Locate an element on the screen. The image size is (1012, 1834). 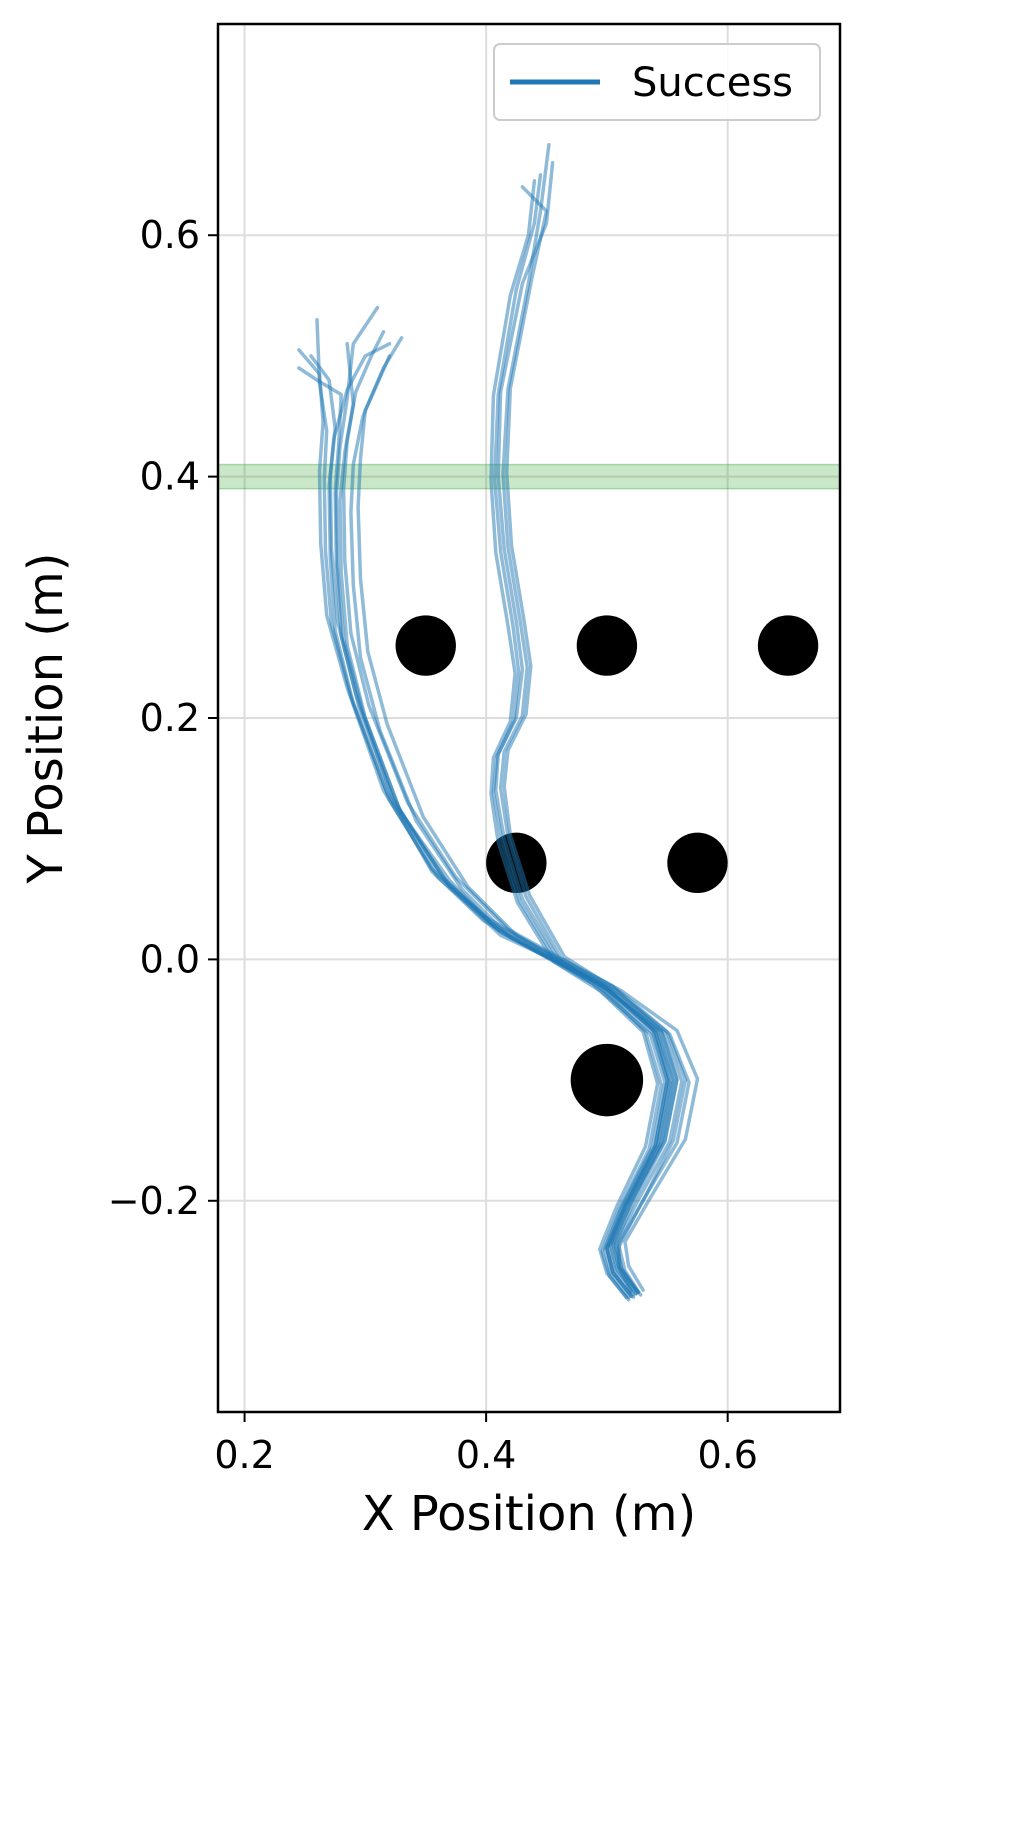
x-axis-label: X Position (m) is located at coordinates (529, 1514).